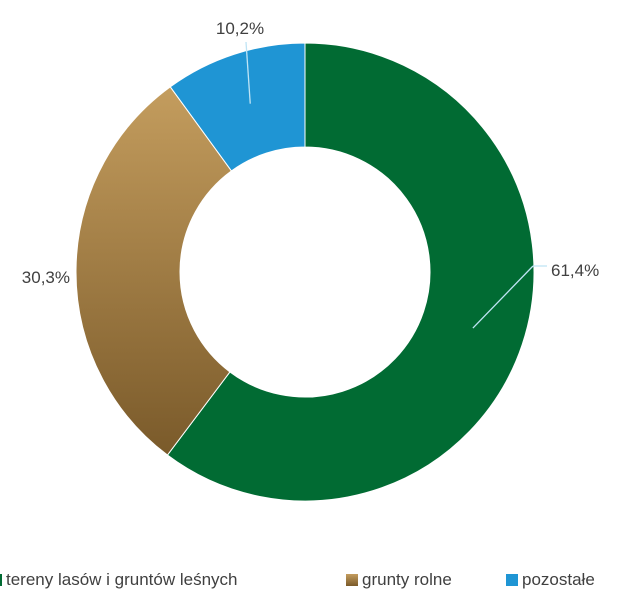 The width and height of the screenshot is (635, 601). Describe the element at coordinates (240, 28) in the screenshot. I see `data-label-pozostale: 10,2%` at that location.